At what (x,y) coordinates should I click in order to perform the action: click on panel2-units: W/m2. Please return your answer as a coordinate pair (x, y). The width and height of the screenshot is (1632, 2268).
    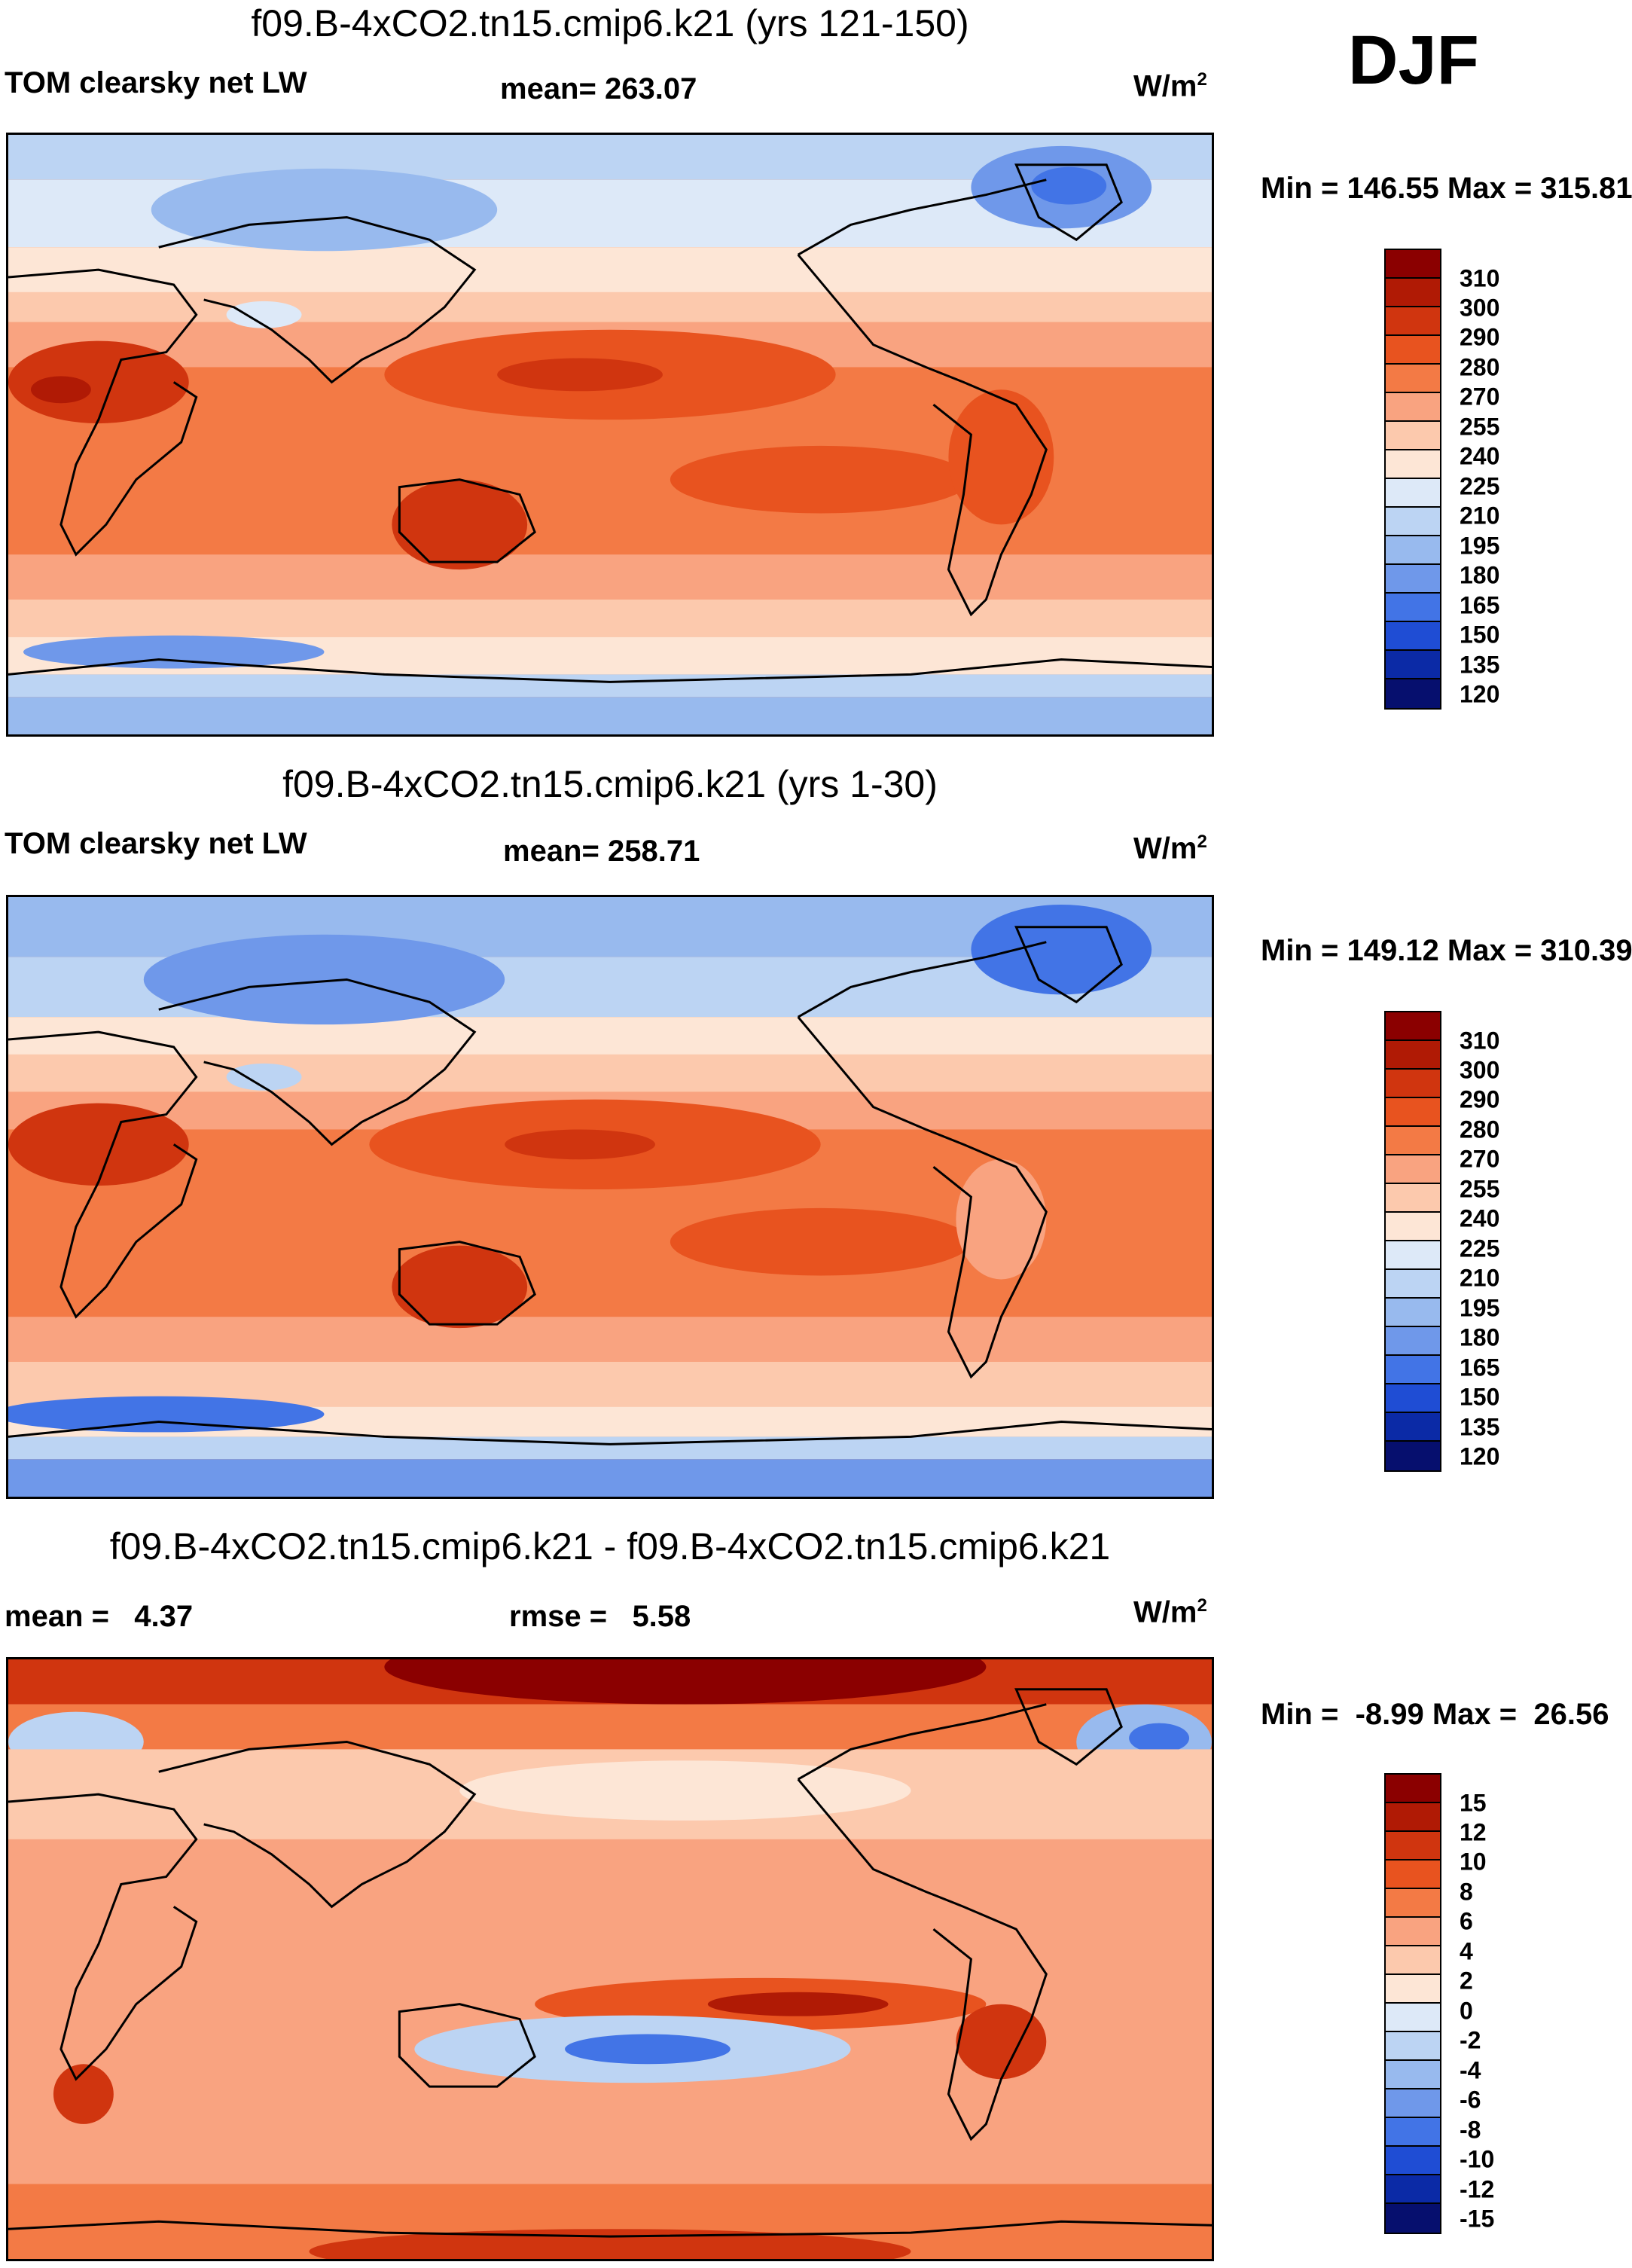
    Looking at the image, I should click on (1170, 848).